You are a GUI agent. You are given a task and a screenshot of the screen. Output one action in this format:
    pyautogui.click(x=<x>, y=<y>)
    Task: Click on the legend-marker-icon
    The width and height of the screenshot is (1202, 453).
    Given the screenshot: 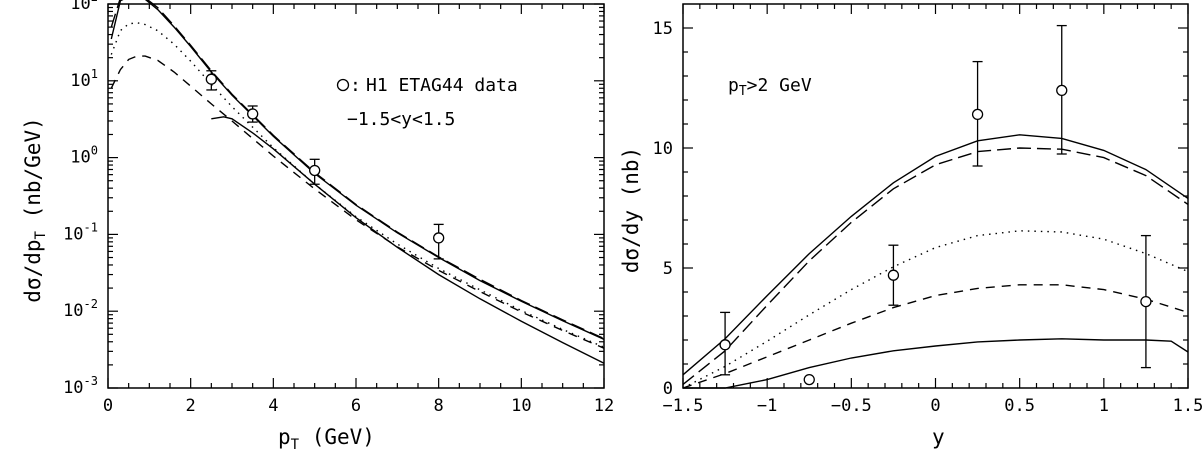 What is the action you would take?
    pyautogui.click(x=343, y=85)
    